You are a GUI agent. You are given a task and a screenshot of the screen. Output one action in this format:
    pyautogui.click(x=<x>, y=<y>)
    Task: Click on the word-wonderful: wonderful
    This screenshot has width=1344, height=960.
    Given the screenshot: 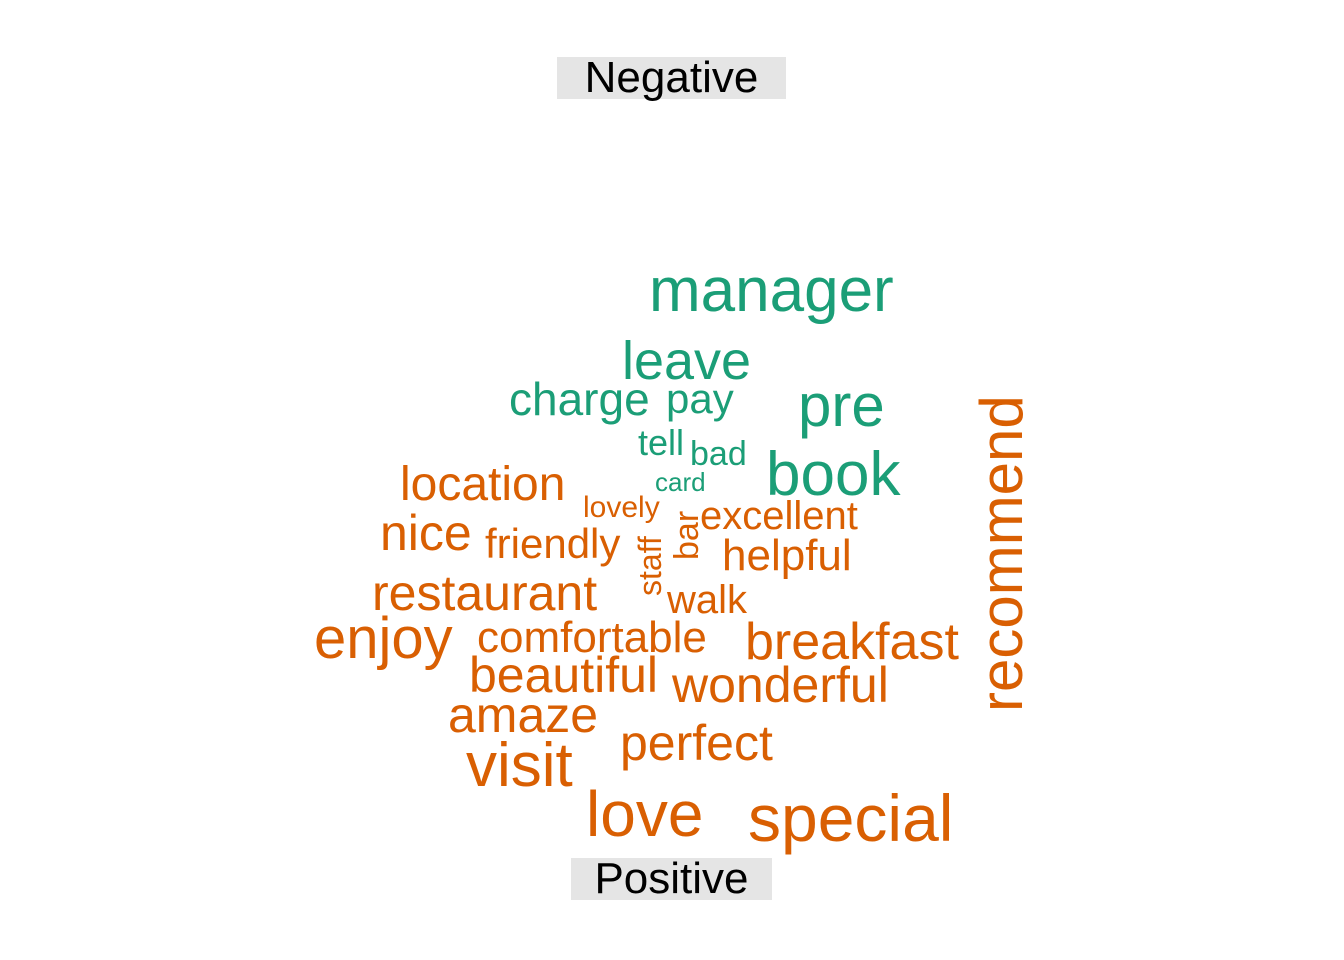 What is the action you would take?
    pyautogui.click(x=780, y=685)
    